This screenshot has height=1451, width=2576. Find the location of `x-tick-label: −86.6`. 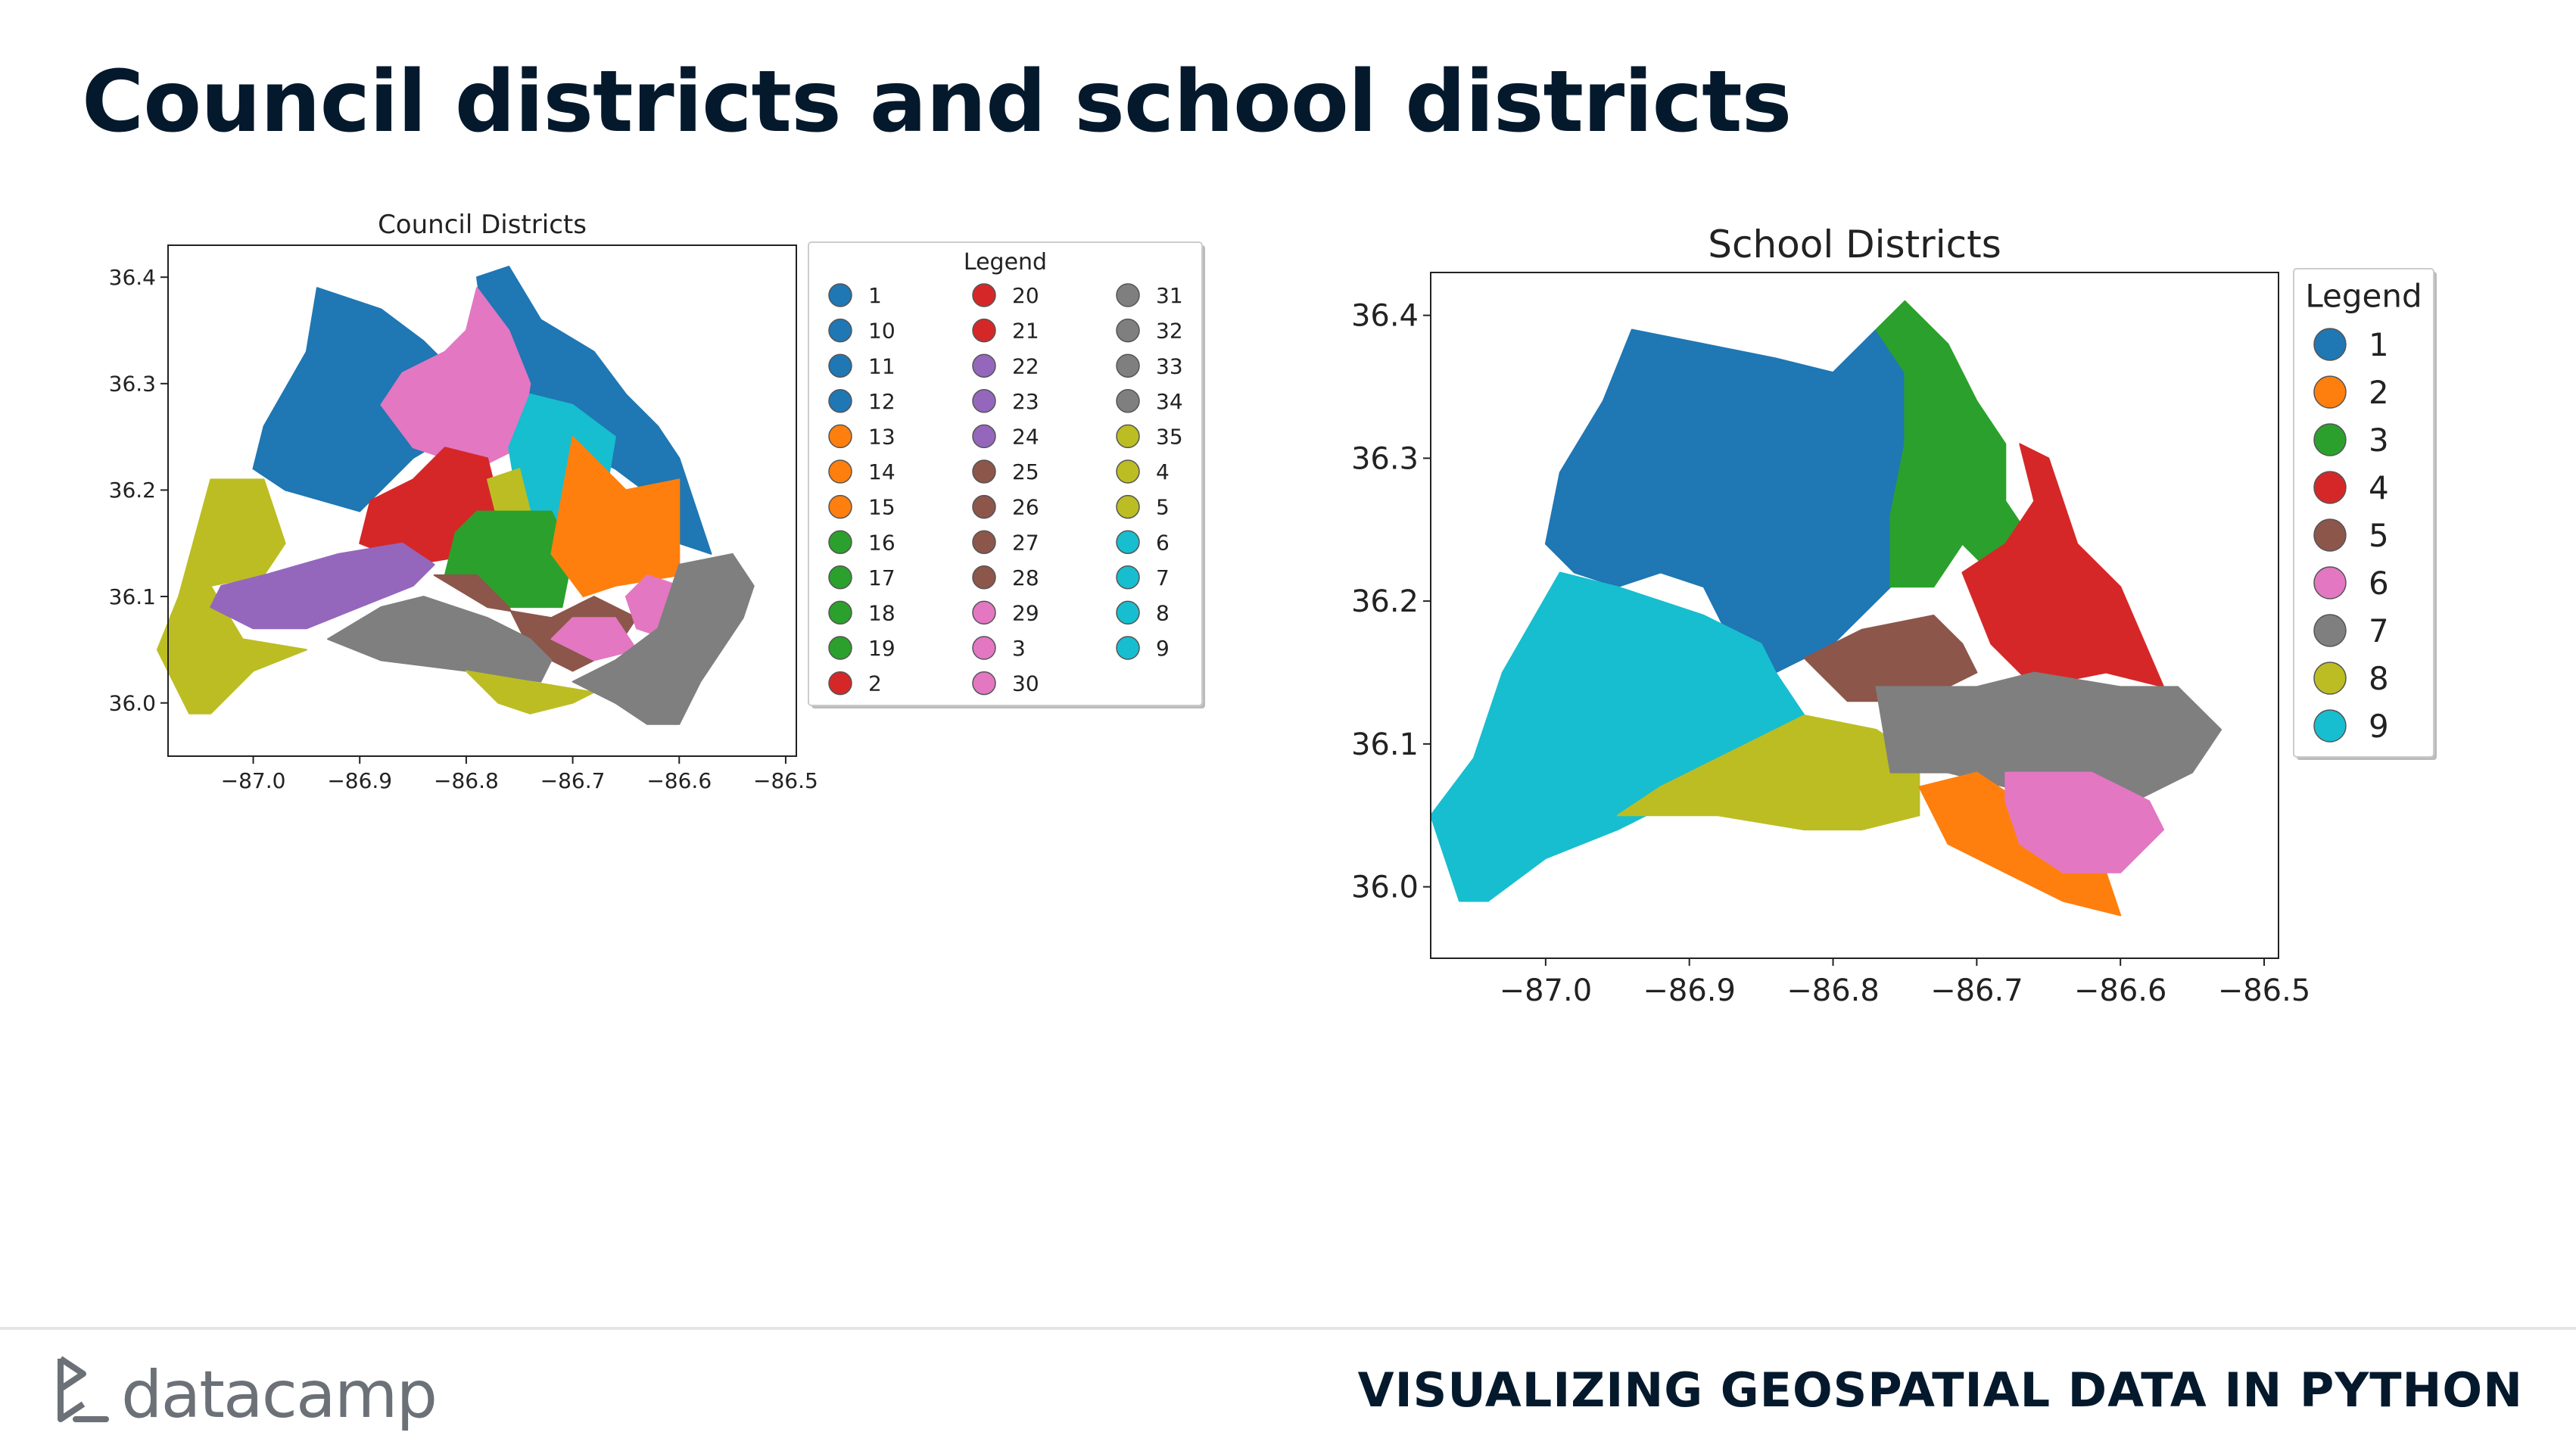

x-tick-label: −86.6 is located at coordinates (2120, 990).